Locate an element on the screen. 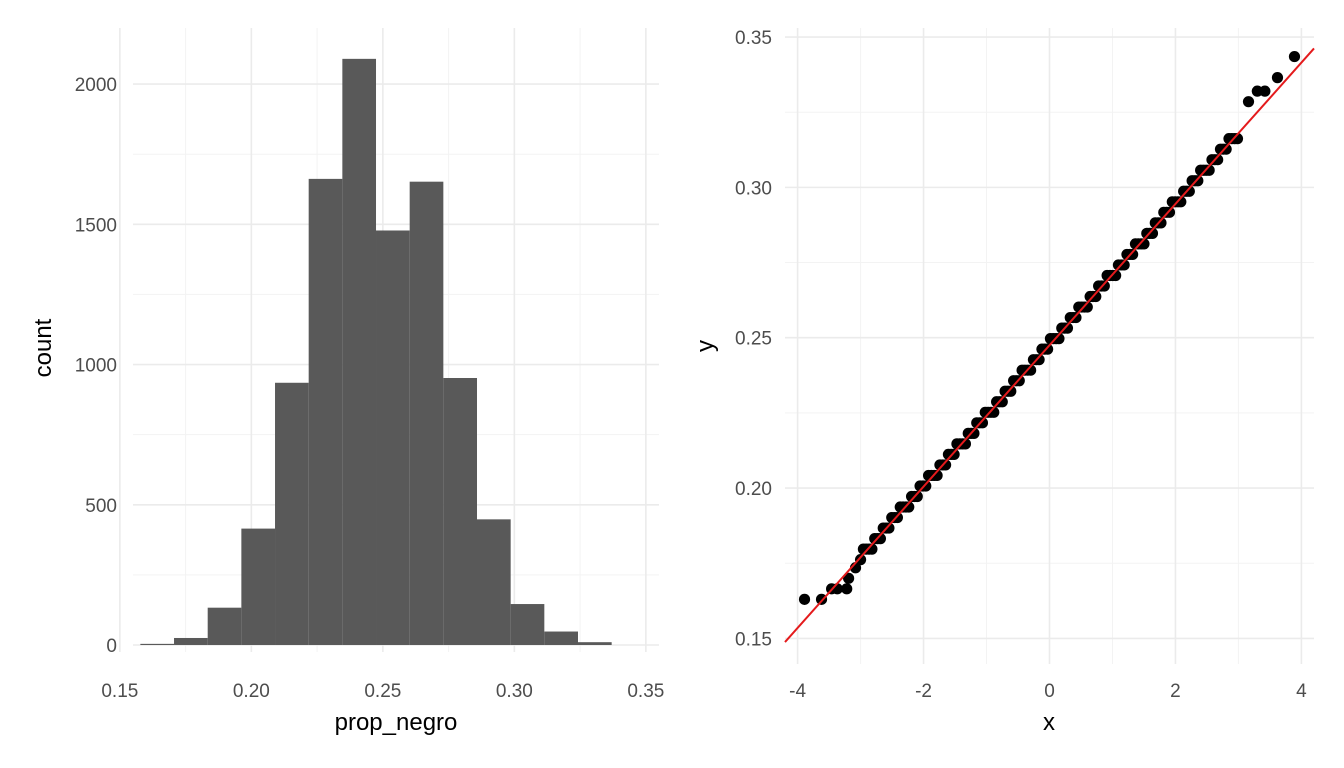 The height and width of the screenshot is (768, 1344). qq-x-tick-label: -2 is located at coordinates (923, 691).